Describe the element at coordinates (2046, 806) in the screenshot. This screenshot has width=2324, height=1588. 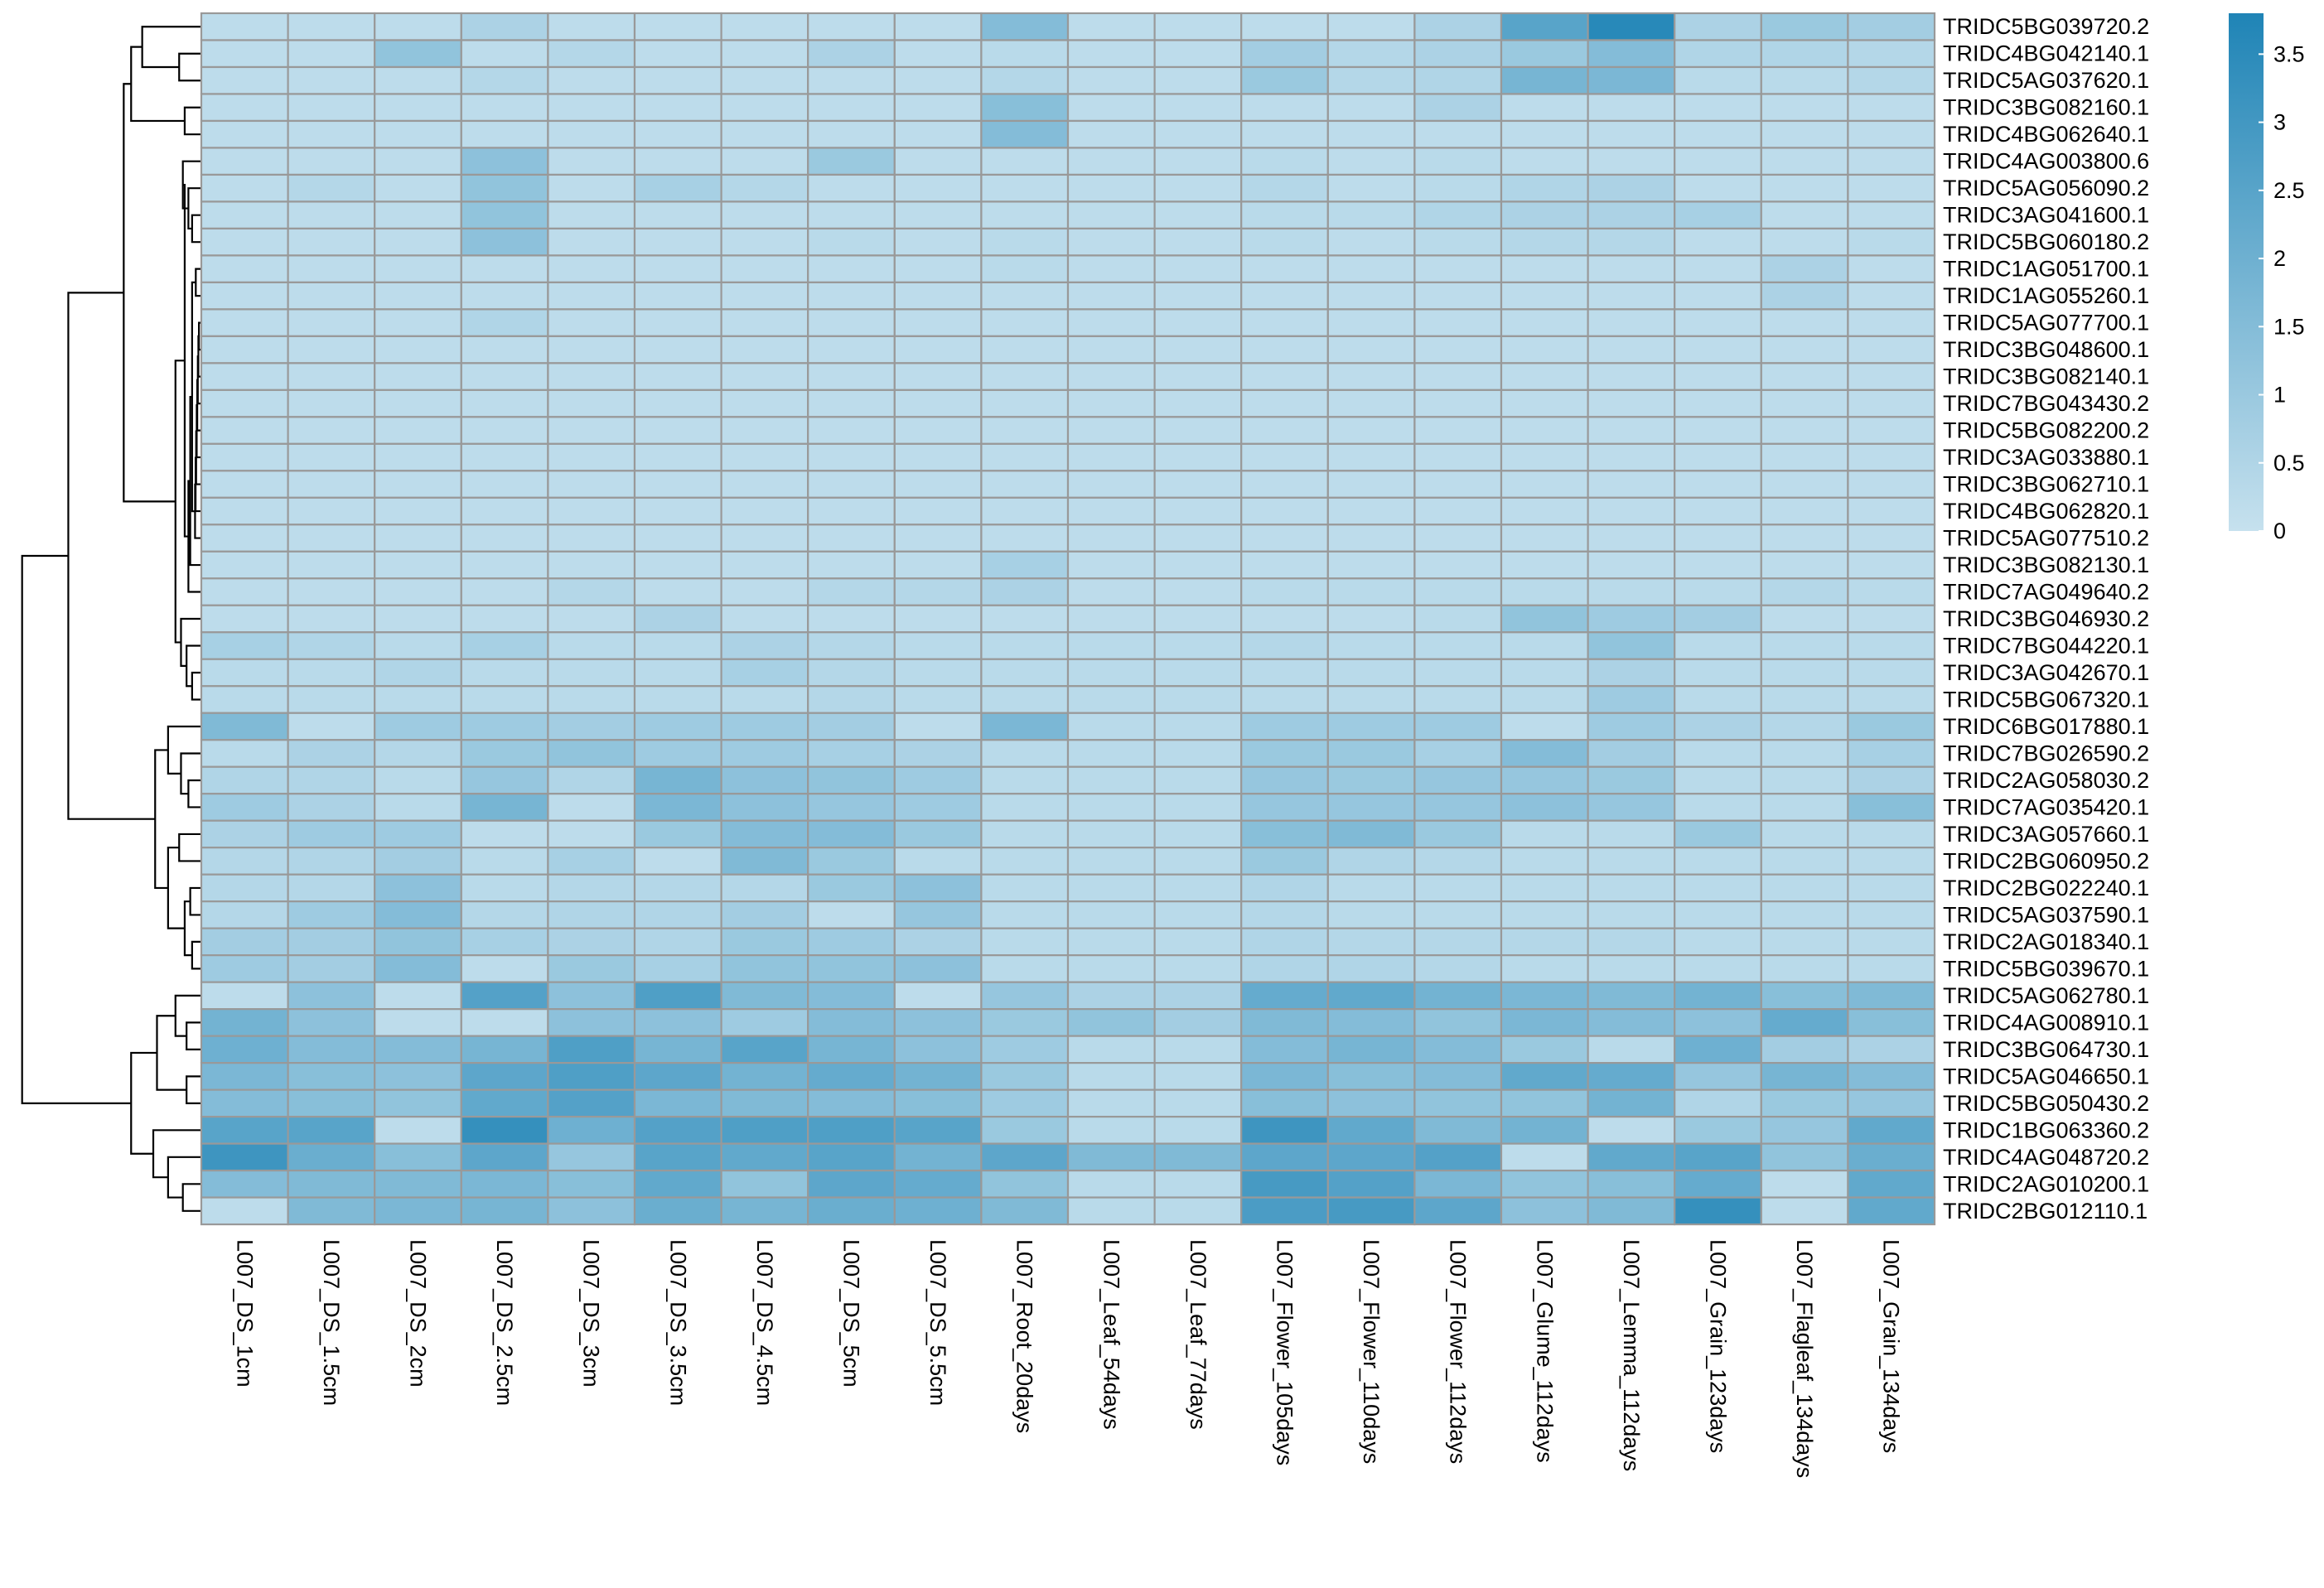
I see `row-label: TRIDC7AG035420.1` at that location.